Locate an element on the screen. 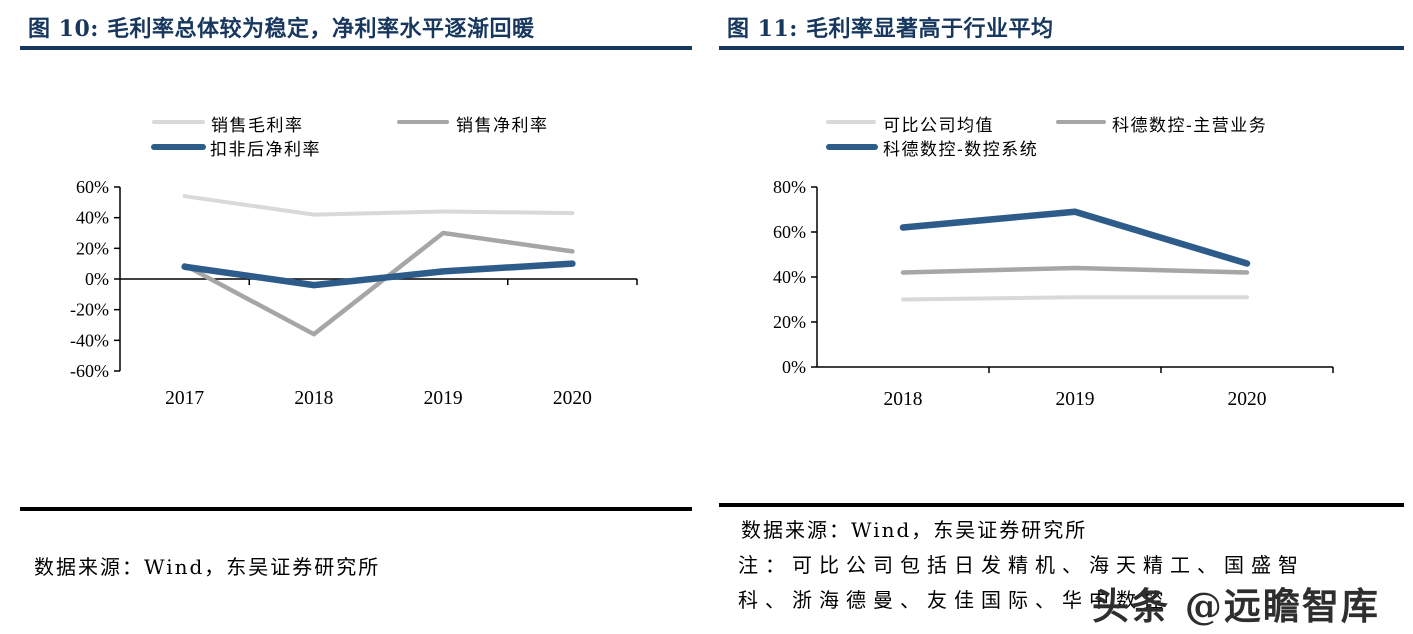 The width and height of the screenshot is (1413, 634). figure11-source: 数据来源：Wind，东吴证券研究所 is located at coordinates (914, 530).